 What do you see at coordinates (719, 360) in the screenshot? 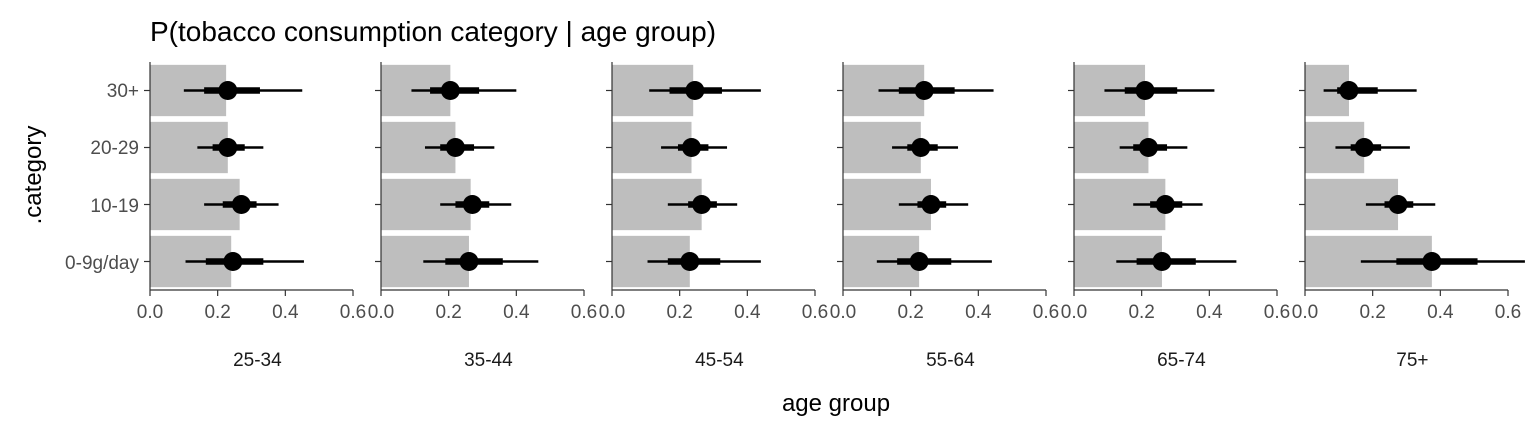
I see `facet-label: 45-54` at bounding box center [719, 360].